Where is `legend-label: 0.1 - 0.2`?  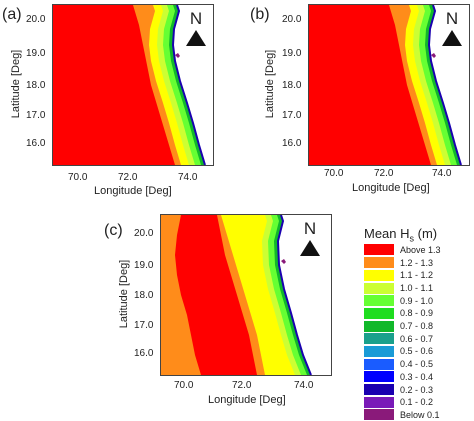
legend-label: 0.1 - 0.2 is located at coordinates (417, 402).